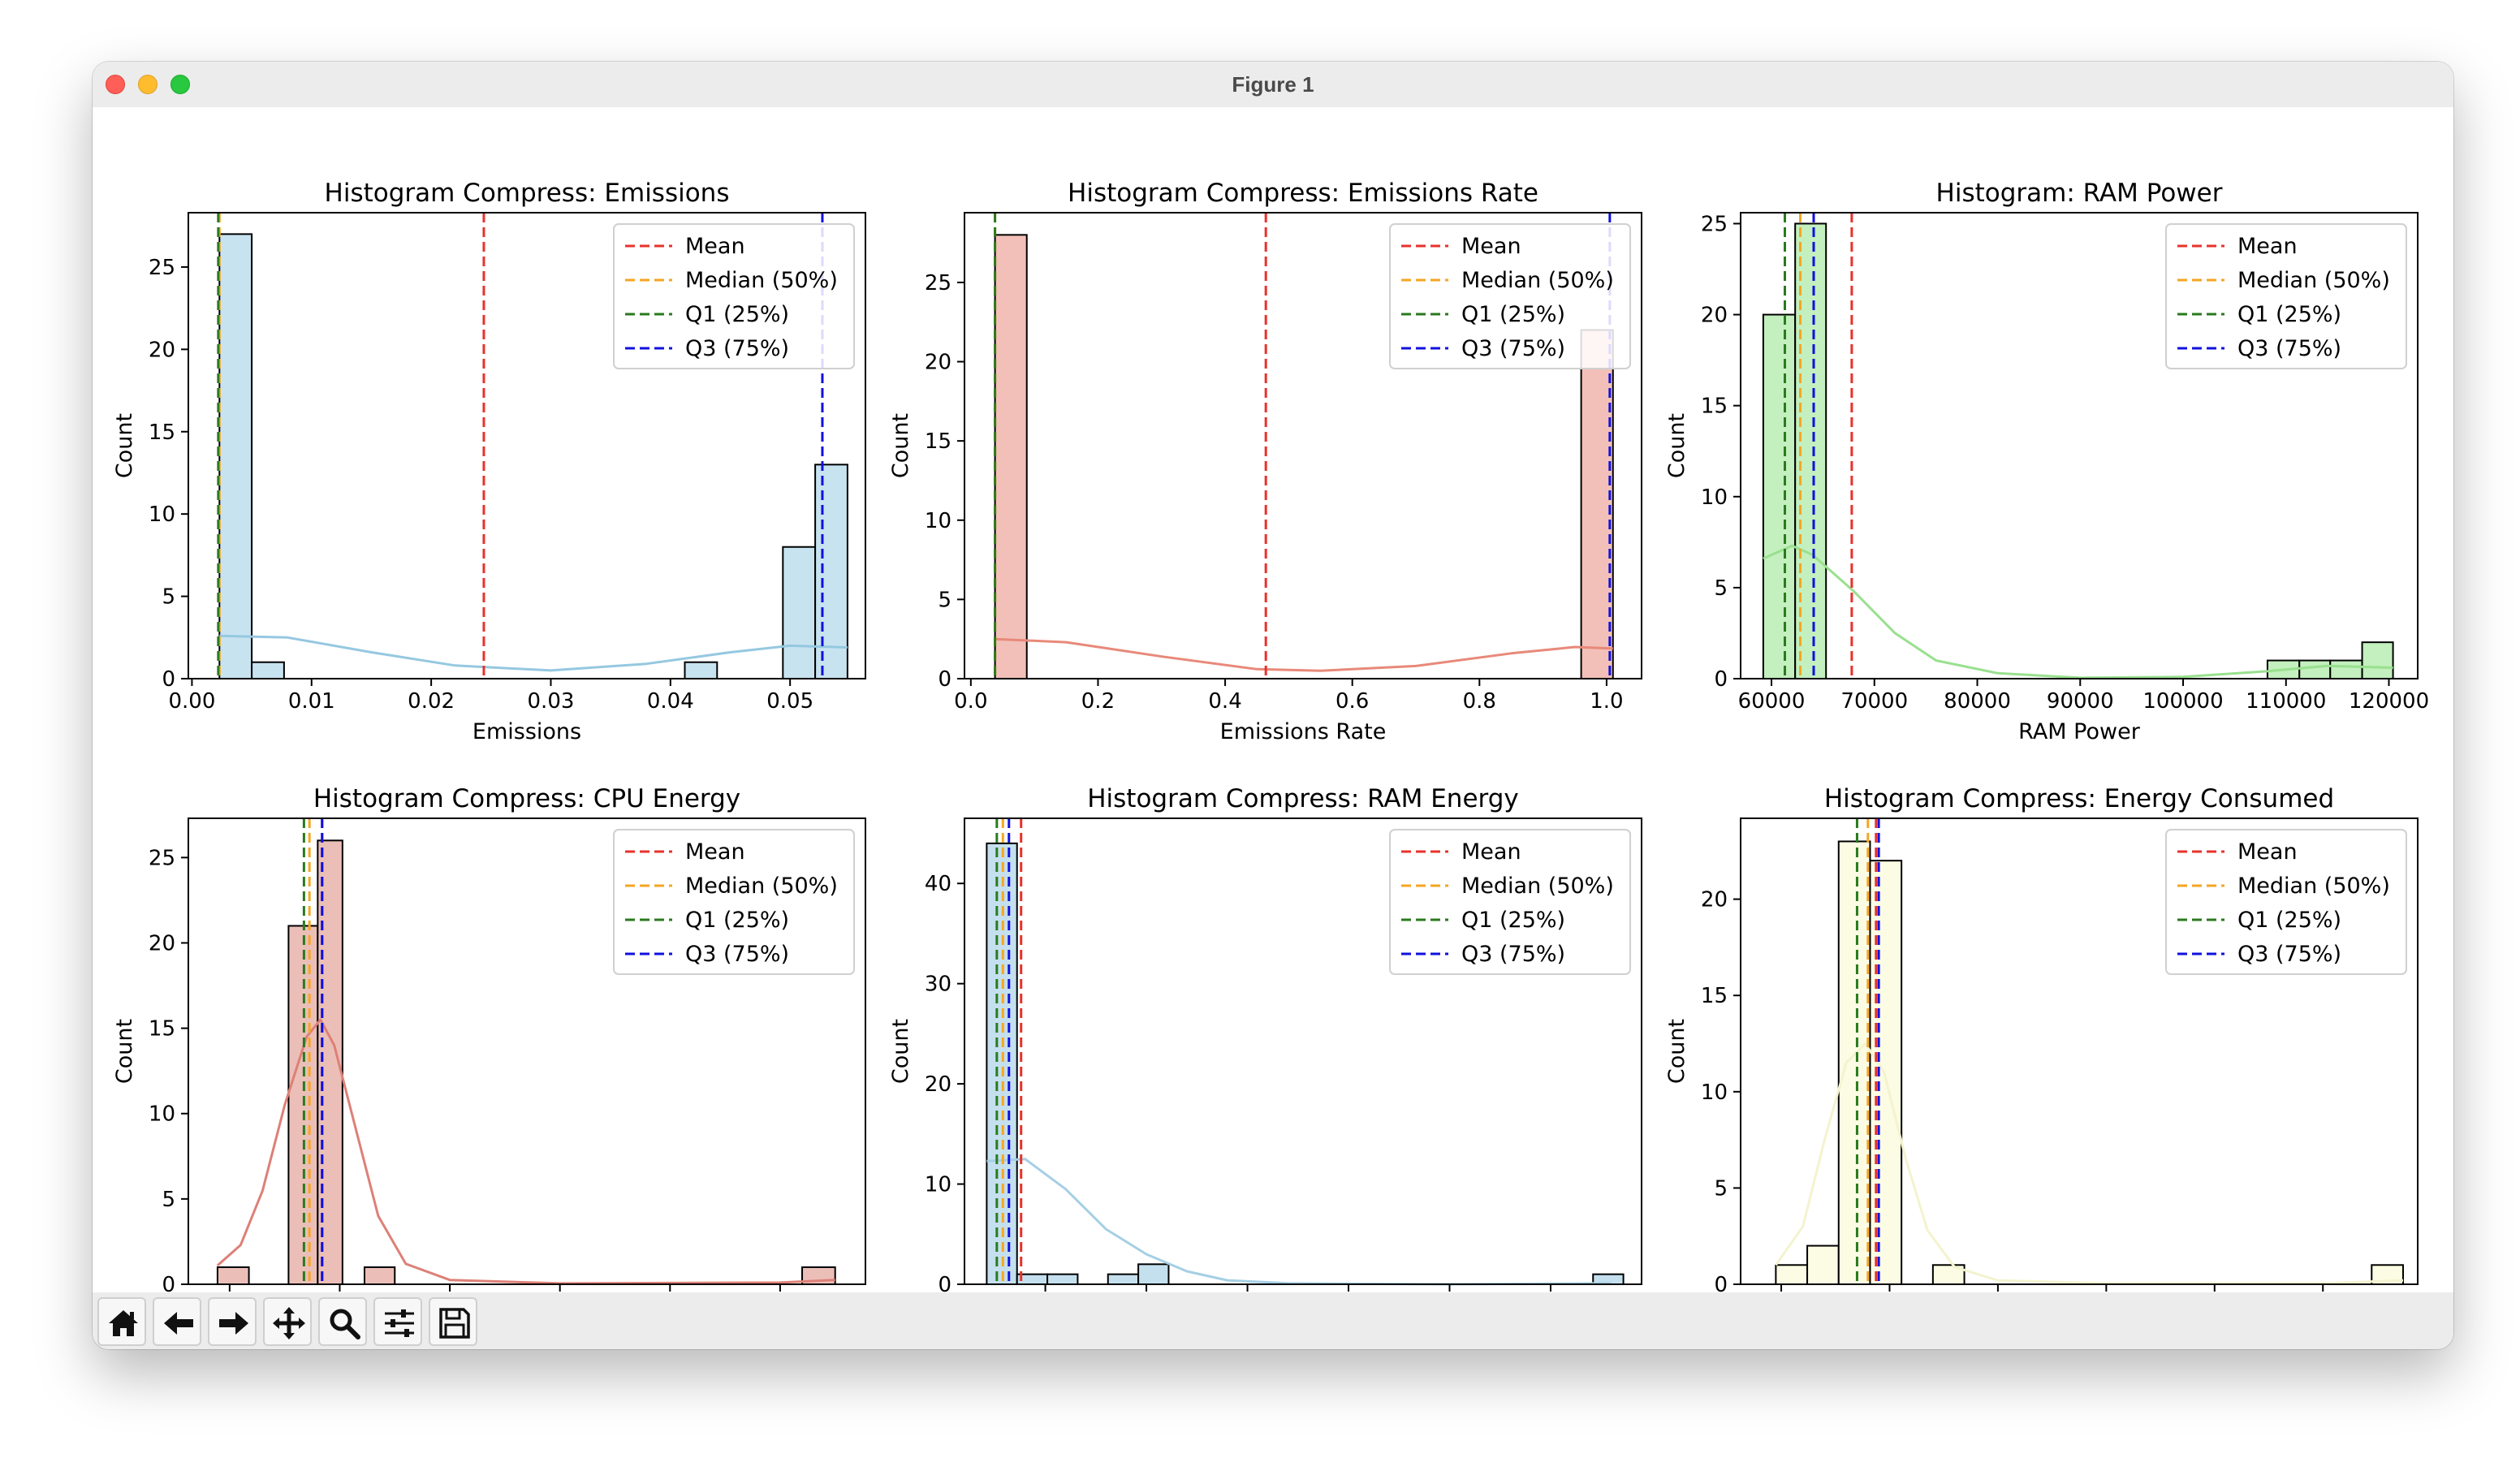 This screenshot has width=2520, height=1458. Describe the element at coordinates (526, 798) in the screenshot. I see `chart-title: Histogram Compress: CPU Energy` at that location.